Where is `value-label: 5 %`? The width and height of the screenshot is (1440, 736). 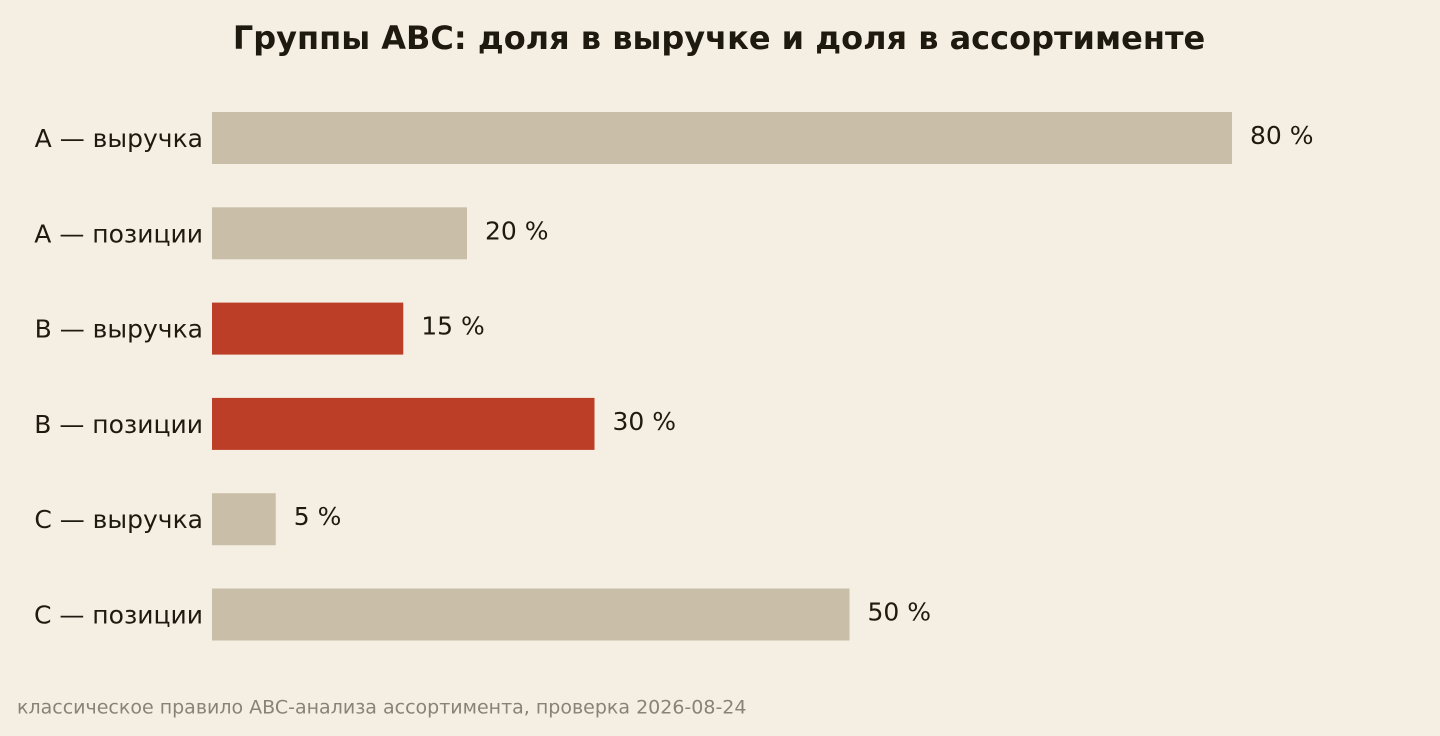
value-label: 5 % is located at coordinates (318, 516).